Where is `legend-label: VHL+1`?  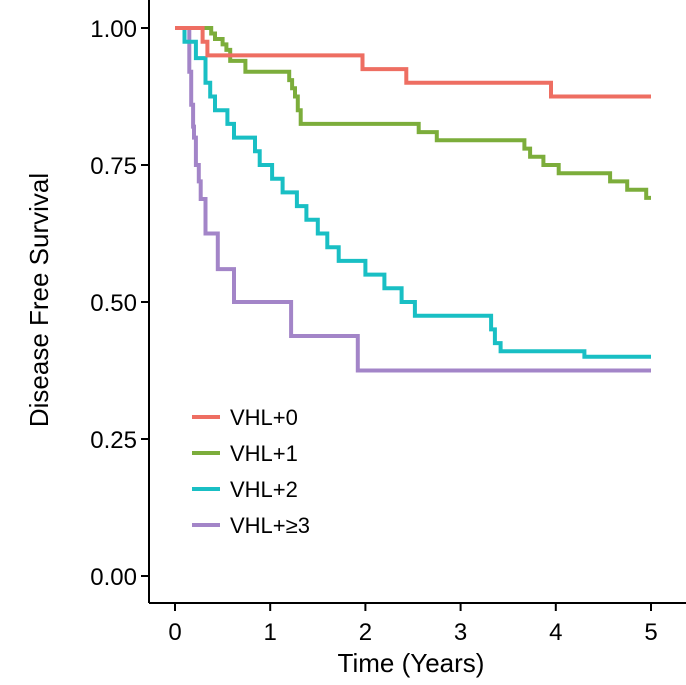 legend-label: VHL+1 is located at coordinates (264, 453).